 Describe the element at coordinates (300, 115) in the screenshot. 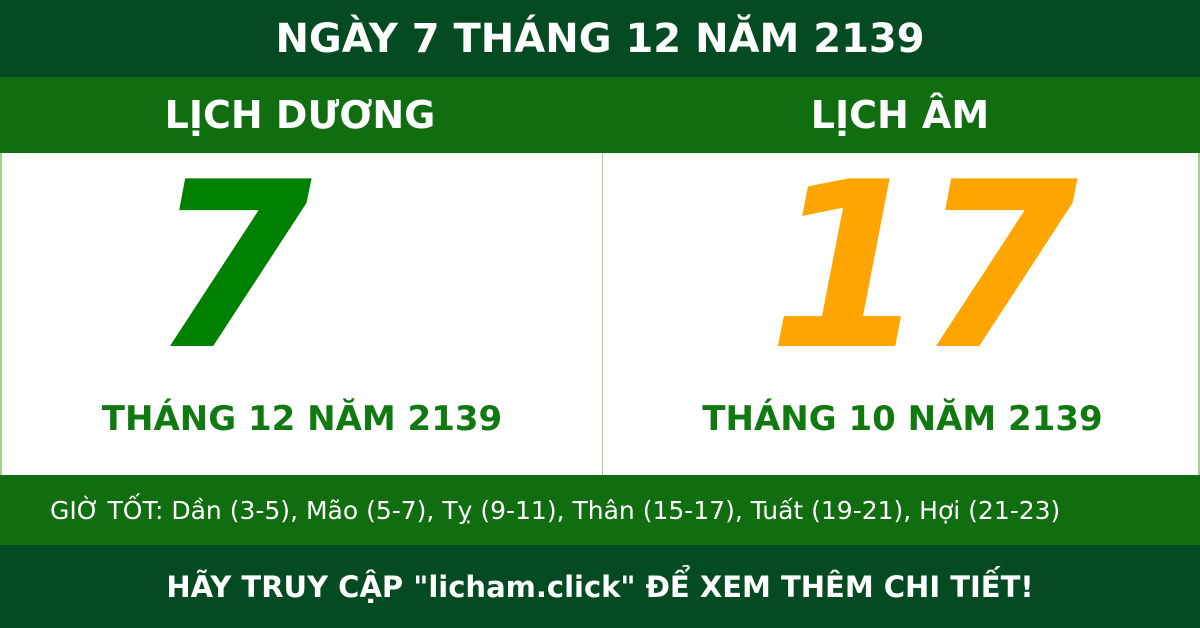

I see `solar-calendar-heading: LỊCH DƯƠNG` at that location.